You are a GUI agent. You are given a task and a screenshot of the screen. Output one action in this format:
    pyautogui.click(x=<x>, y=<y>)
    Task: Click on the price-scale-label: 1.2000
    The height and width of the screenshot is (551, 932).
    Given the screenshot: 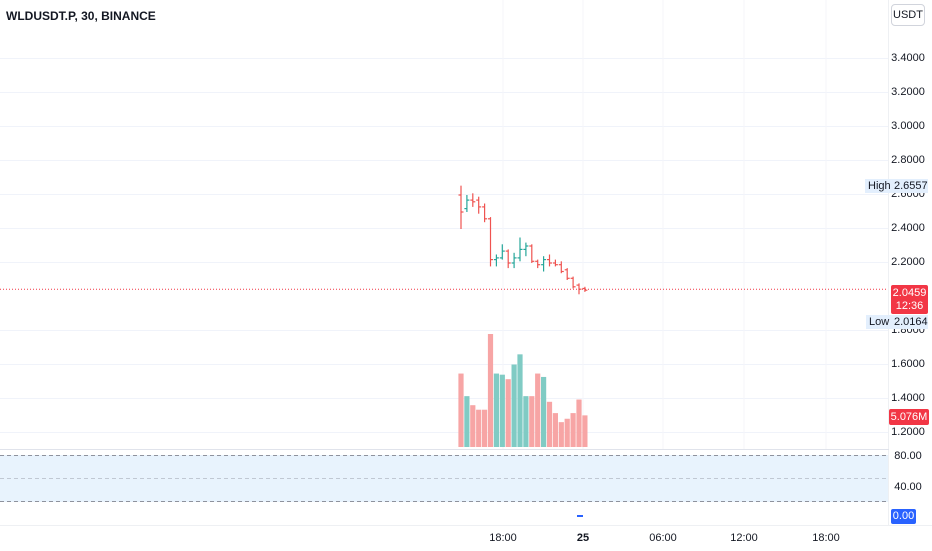 What is the action you would take?
    pyautogui.click(x=908, y=432)
    